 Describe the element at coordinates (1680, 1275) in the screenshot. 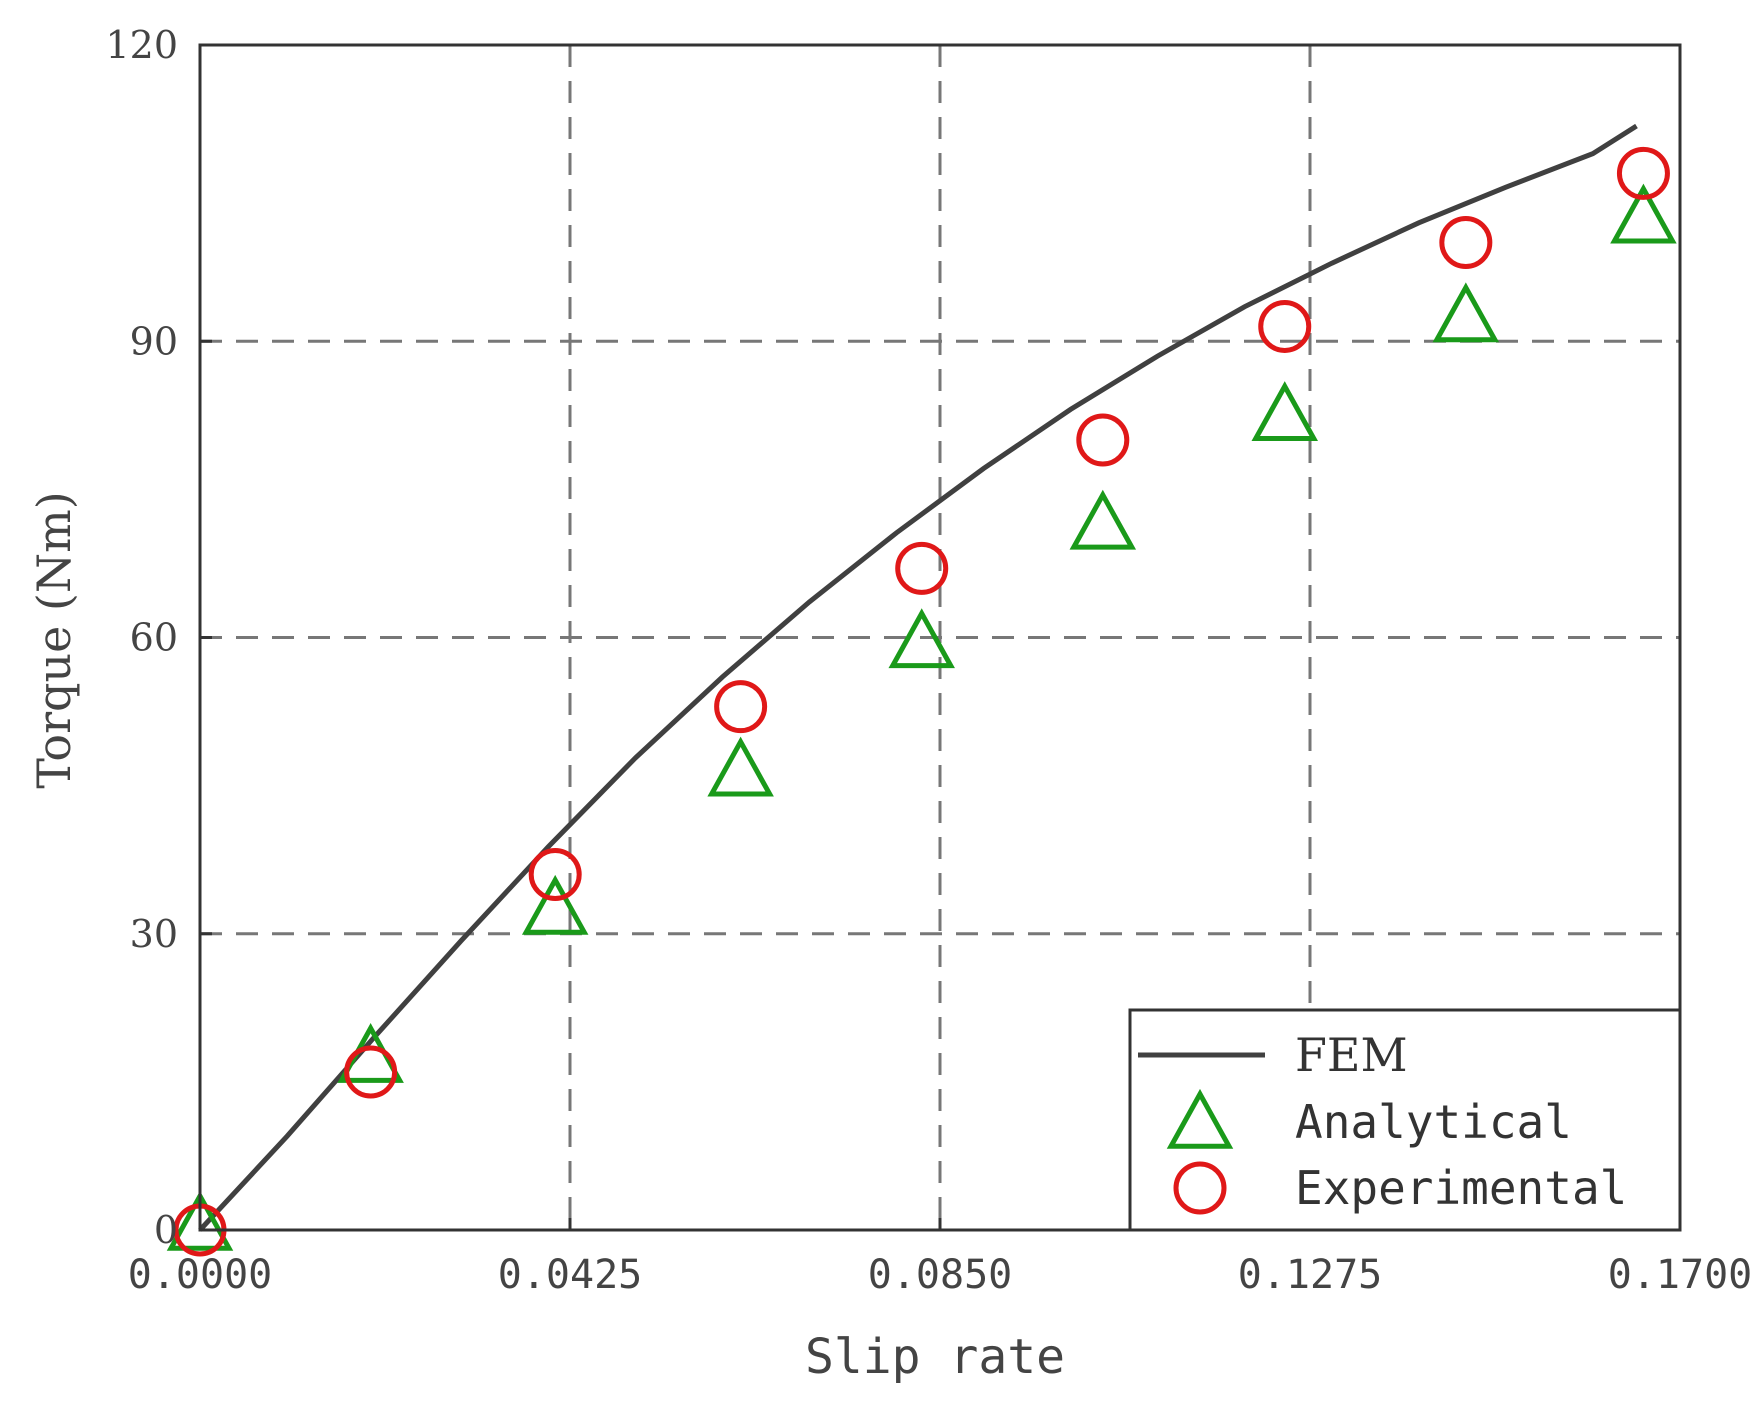

I see `x-tick-label: 0.1700` at that location.